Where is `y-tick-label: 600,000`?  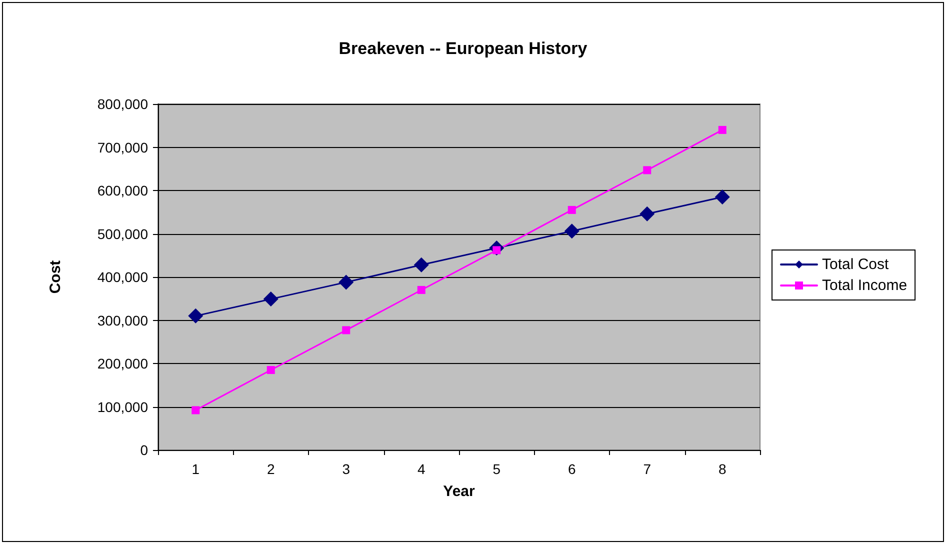
y-tick-label: 600,000 is located at coordinates (122, 190).